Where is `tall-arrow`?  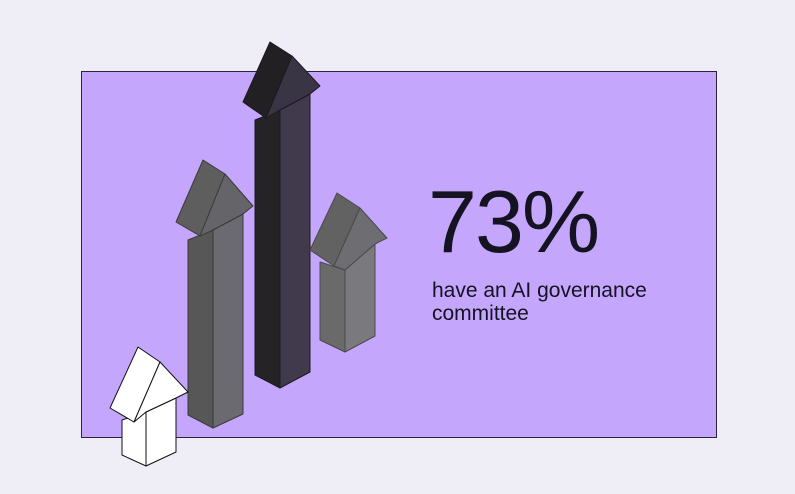
tall-arrow is located at coordinates (281, 215).